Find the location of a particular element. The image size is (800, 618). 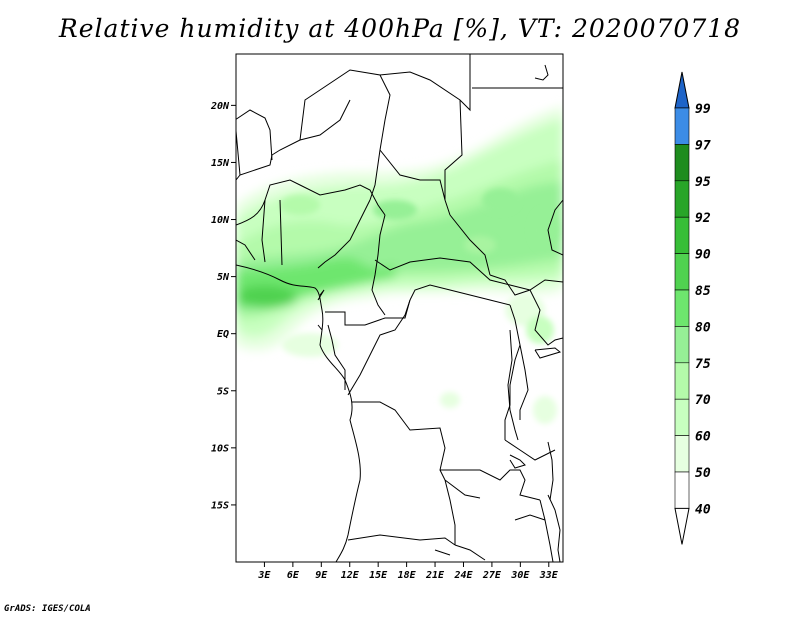

west-coastline is located at coordinates (298, 413).